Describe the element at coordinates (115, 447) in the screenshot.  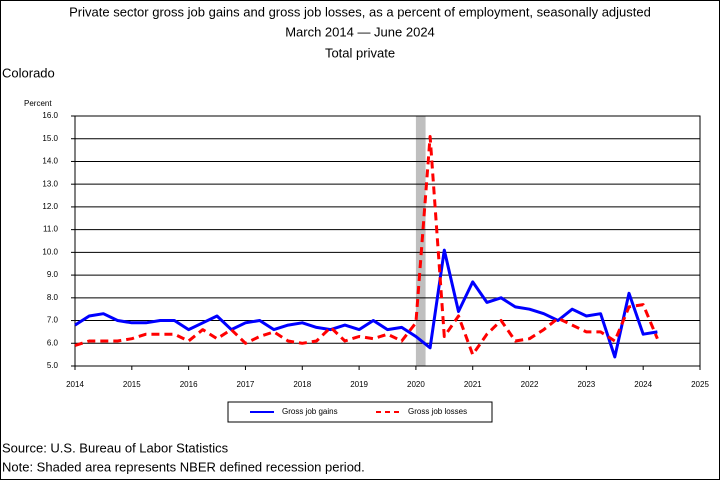
I see `source: Source: U.S. Bureau of Labor Statistics` at that location.